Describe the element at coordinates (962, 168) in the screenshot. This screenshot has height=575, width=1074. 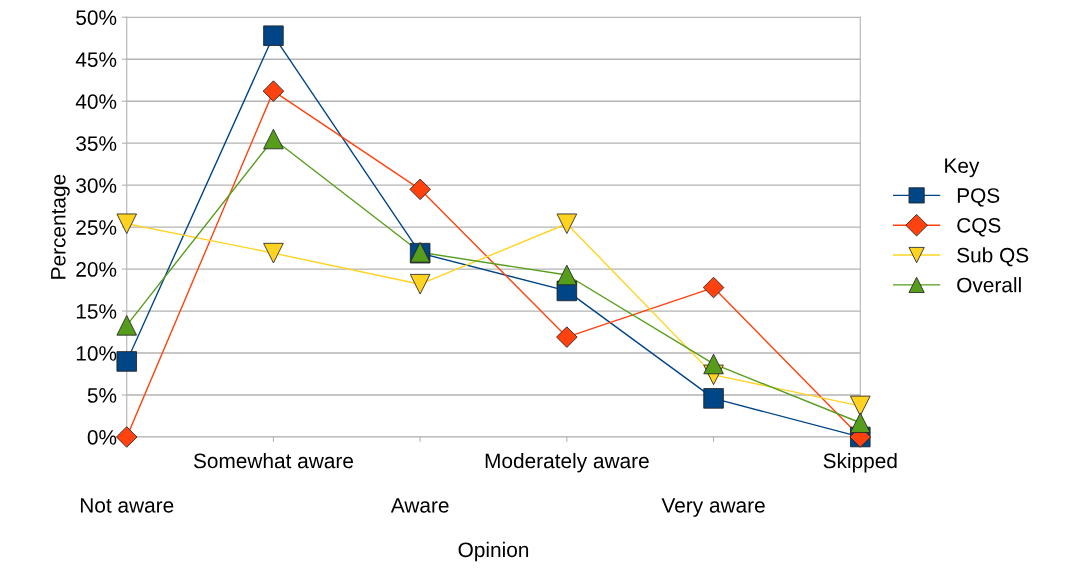
I see `legend-title: Key` at that location.